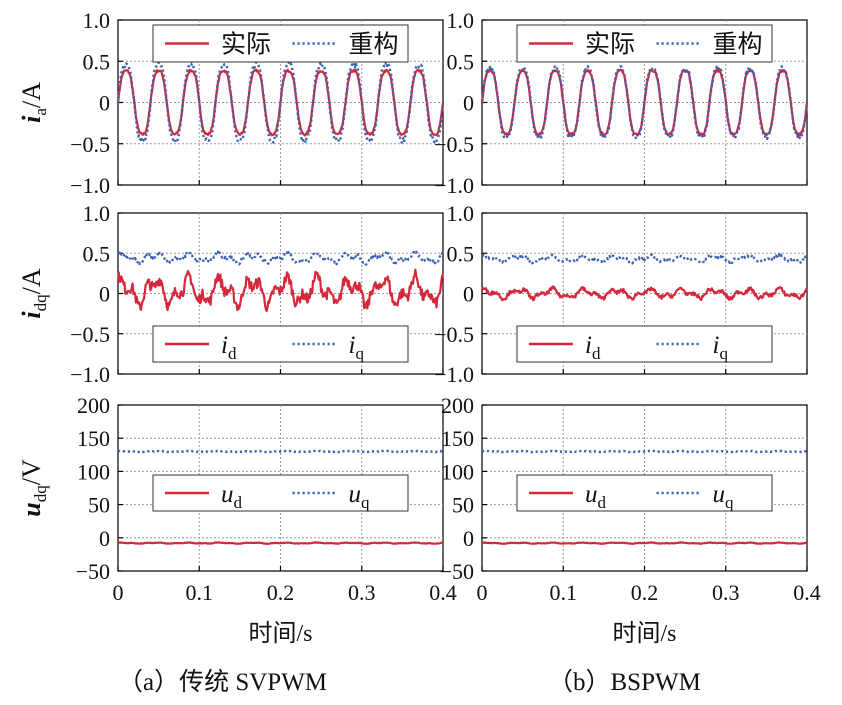 The height and width of the screenshot is (705, 842). Describe the element at coordinates (93, 405) in the screenshot. I see `ytick-label-a-udq: 200` at that location.